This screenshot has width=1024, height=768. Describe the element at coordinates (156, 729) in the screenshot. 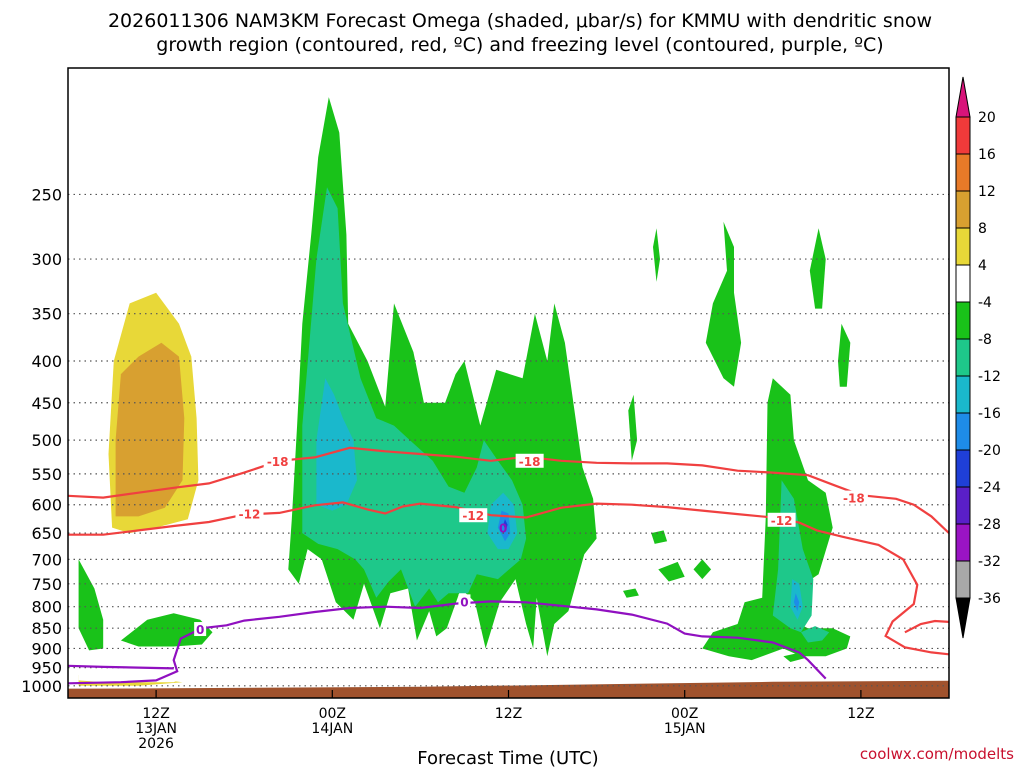

I see `x-tick-label-0-1: 13JAN` at that location.